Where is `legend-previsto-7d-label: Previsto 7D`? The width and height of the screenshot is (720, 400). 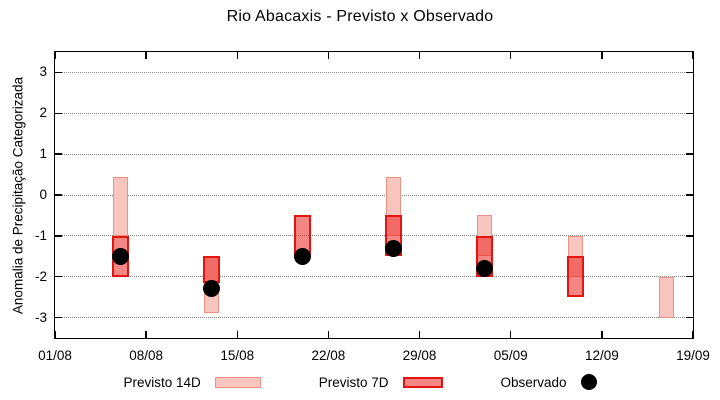
legend-previsto-7d-label: Previsto 7D is located at coordinates (353, 382).